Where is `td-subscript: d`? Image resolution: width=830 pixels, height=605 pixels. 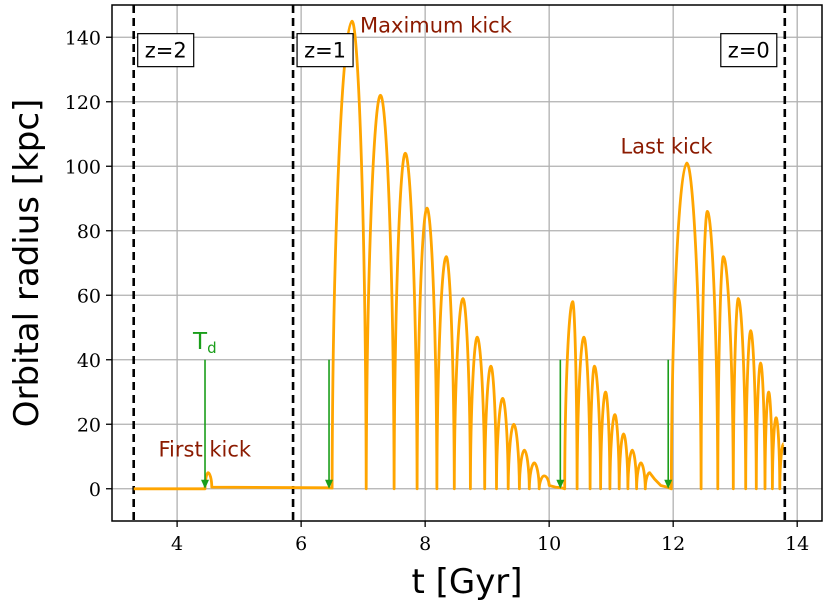 td-subscript: d is located at coordinates (212, 348).